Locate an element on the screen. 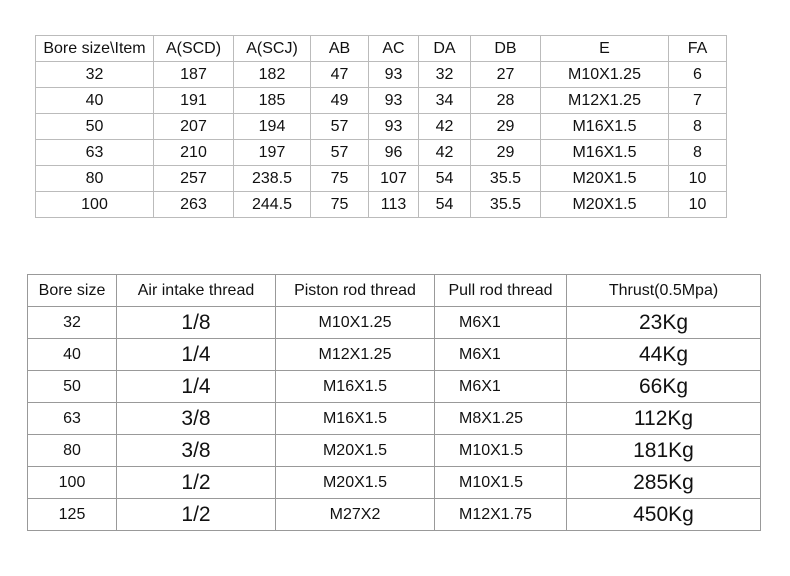 The width and height of the screenshot is (790, 576). table-cell: 285Kg is located at coordinates (663, 482).